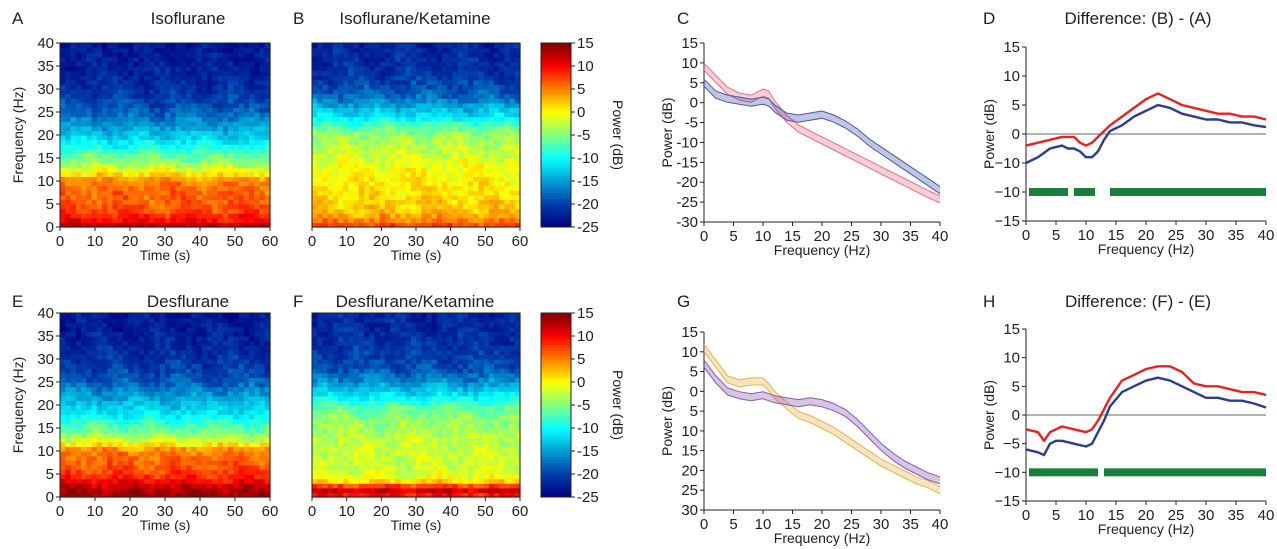 The height and width of the screenshot is (549, 1277). Describe the element at coordinates (588, 227) in the screenshot. I see `colorbar-tick-label: -25` at that location.